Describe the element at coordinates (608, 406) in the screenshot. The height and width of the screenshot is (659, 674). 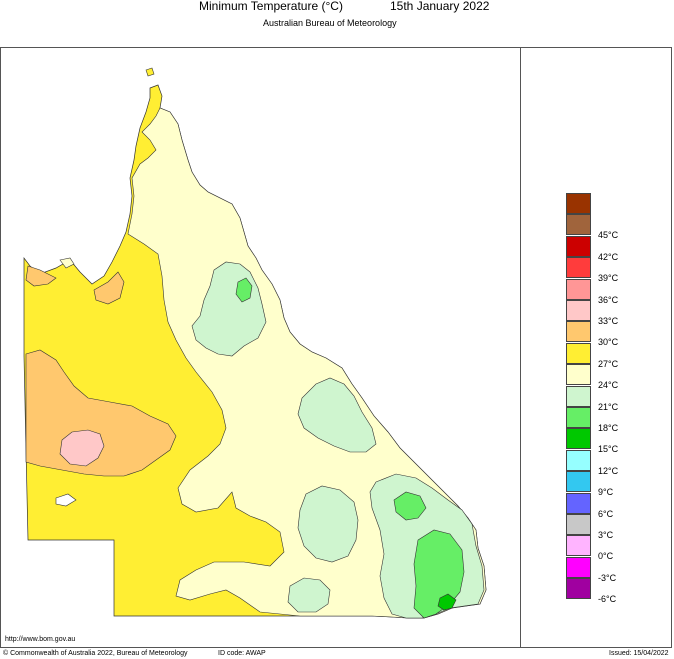
I see `legend-label: 21°C` at that location.